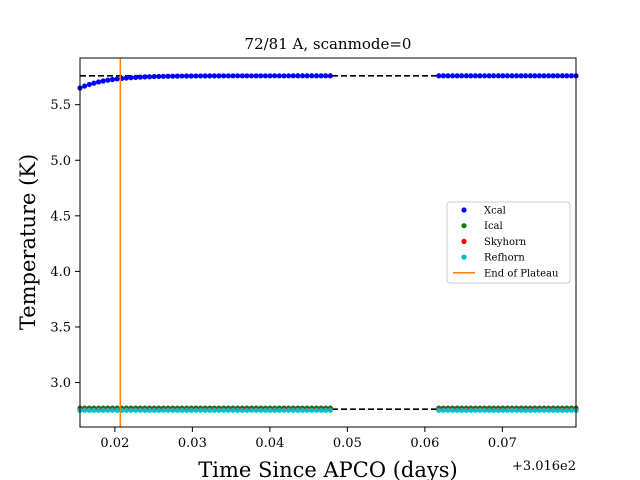 Image resolution: width=640 pixels, height=480 pixels. I want to click on y-tick-label: 5.5, so click(60, 105).